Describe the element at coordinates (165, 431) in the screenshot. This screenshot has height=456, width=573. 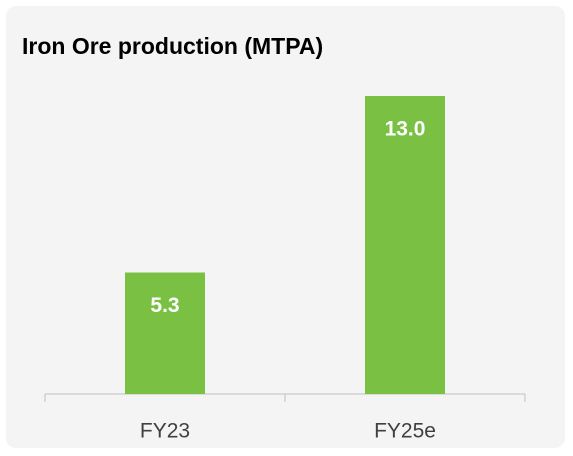
I see `x-tick-label: FY23` at that location.